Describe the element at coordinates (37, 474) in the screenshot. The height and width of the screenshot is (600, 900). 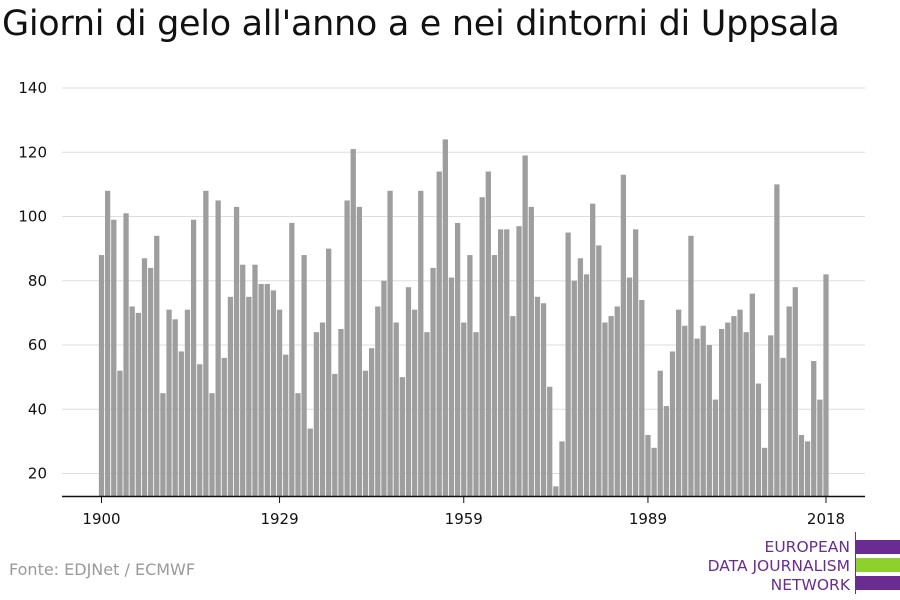
I see `y-tick-label: 20` at that location.